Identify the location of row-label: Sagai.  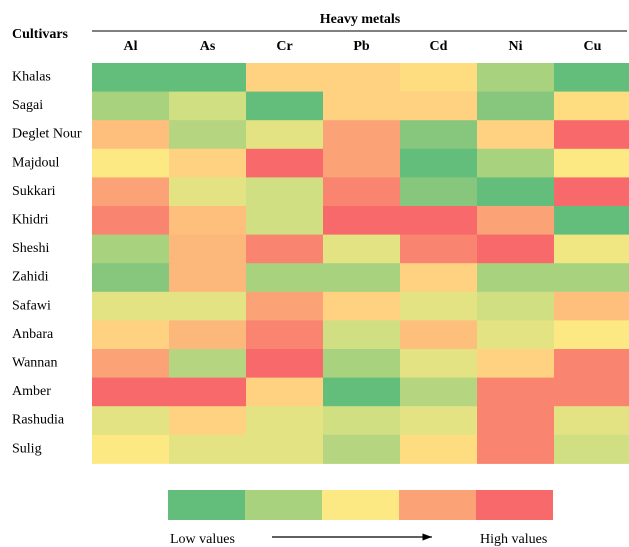
(27, 105).